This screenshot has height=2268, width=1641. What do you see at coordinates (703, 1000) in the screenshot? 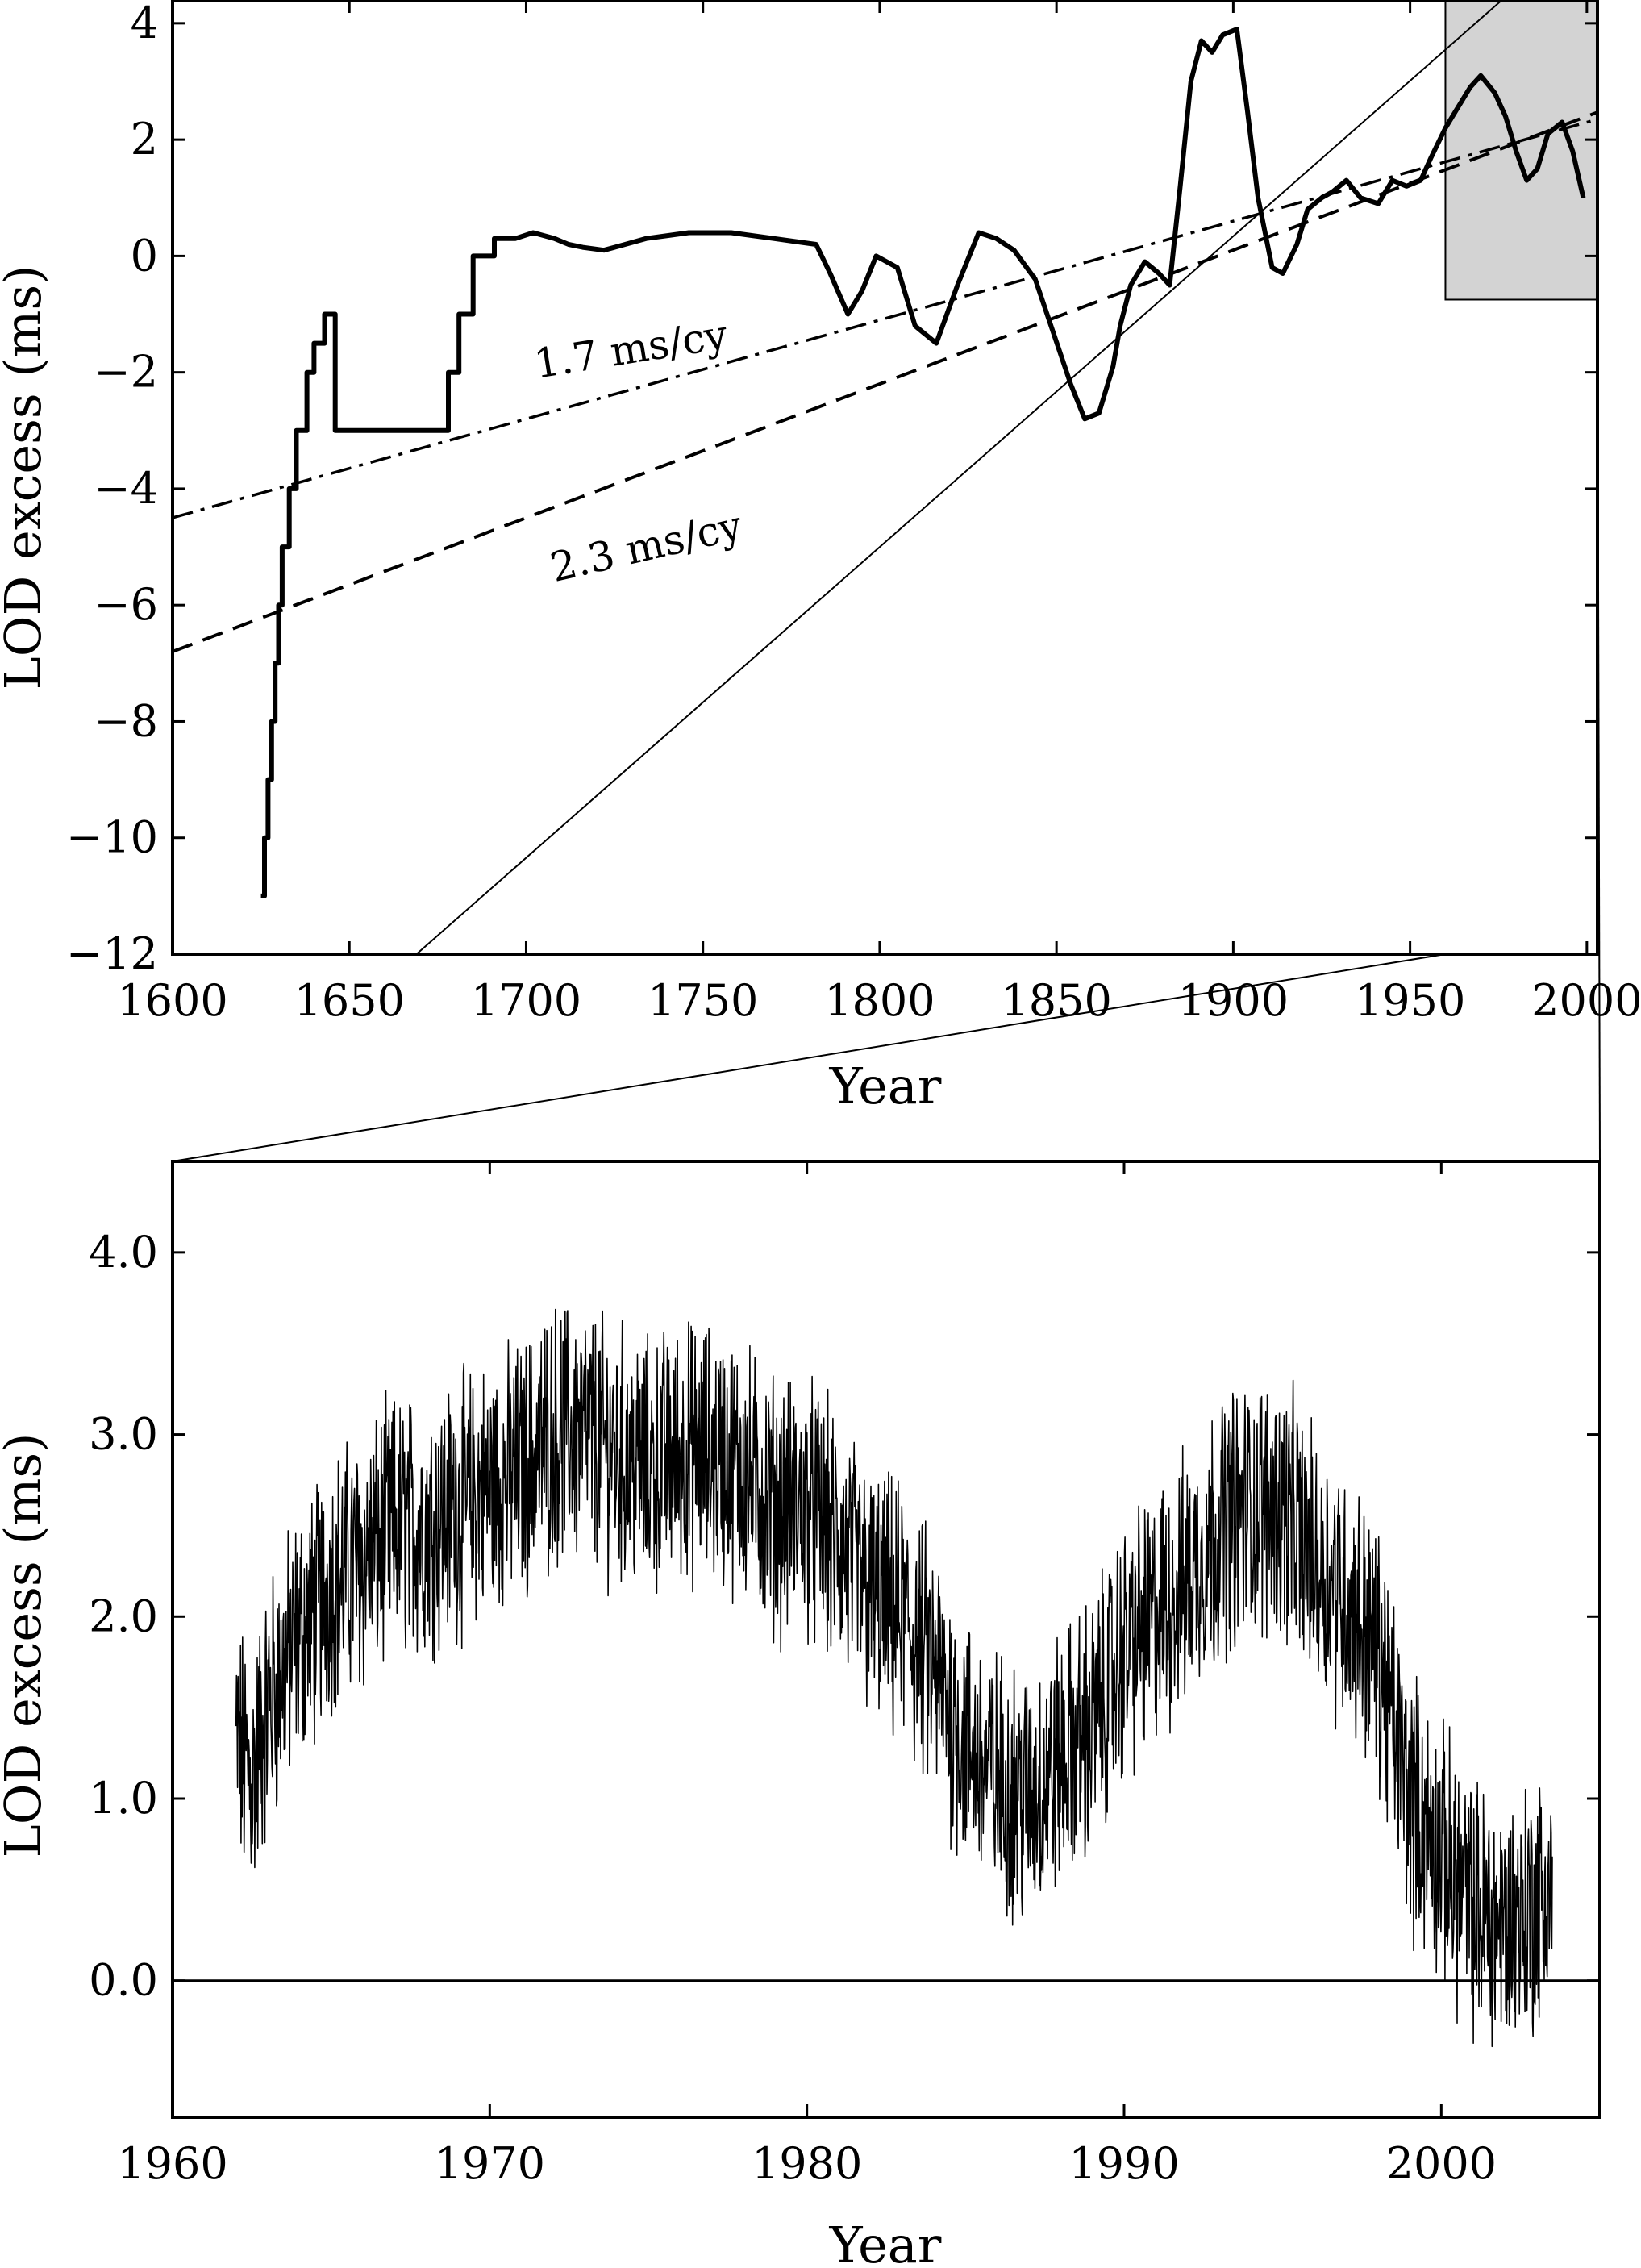
I see `top-x-tick-label: 1750` at bounding box center [703, 1000].